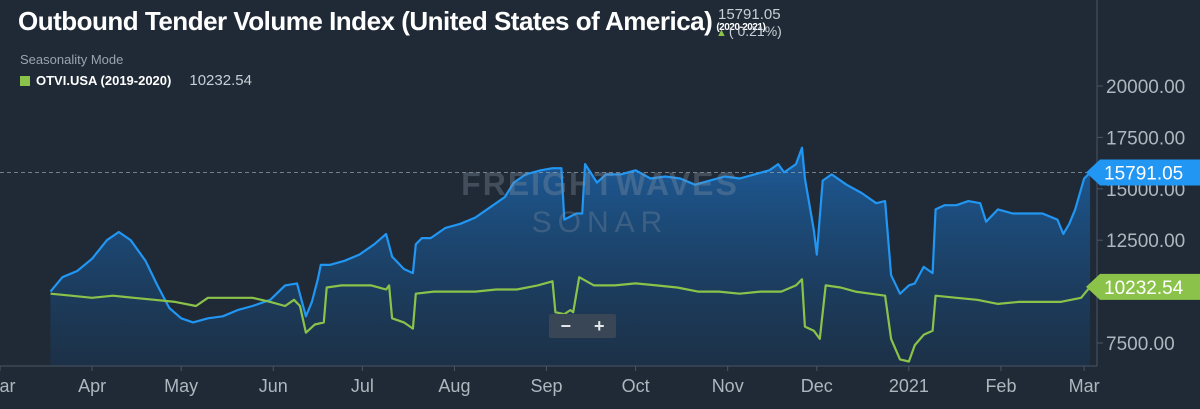  What do you see at coordinates (600, 184) in the screenshot?
I see `watermark-brand: FREIGHTWAVES` at bounding box center [600, 184].